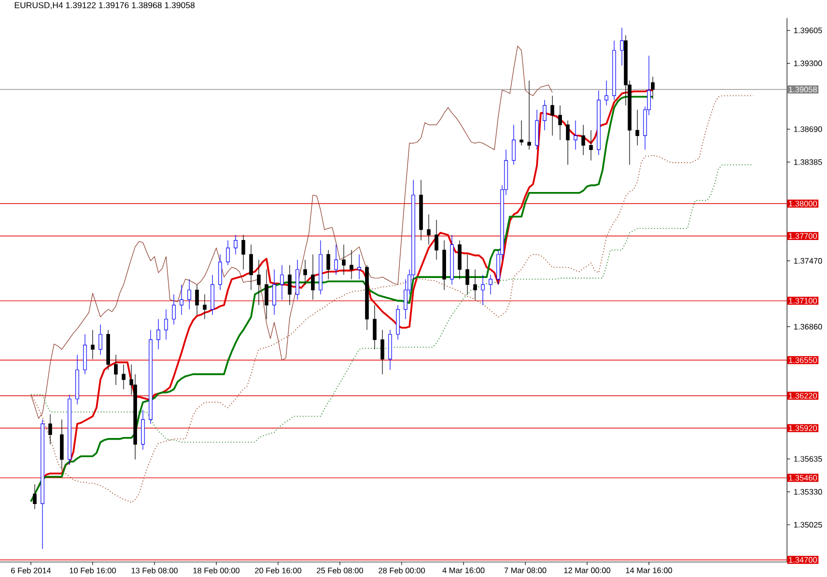 The width and height of the screenshot is (827, 577). What do you see at coordinates (104, 6) in the screenshot?
I see `chart-title: EURUSD,H4 1.39122 1.39176 1.38968 1.39058` at bounding box center [104, 6].